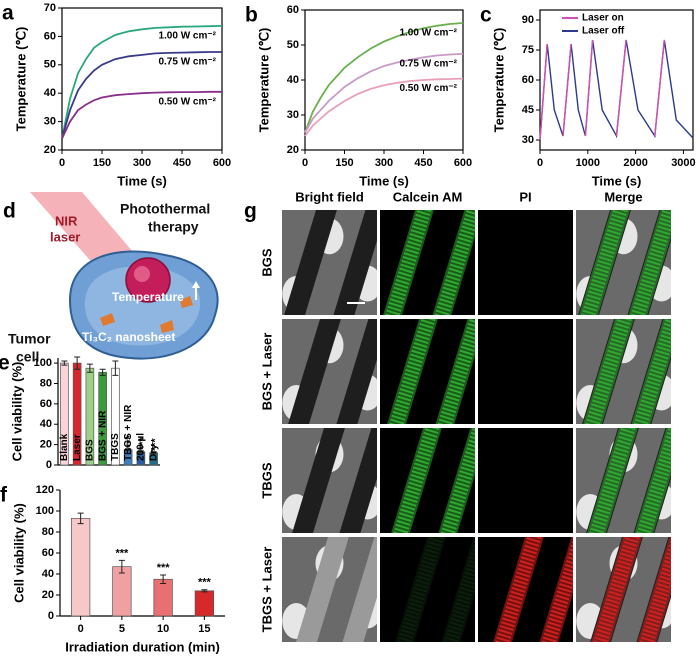 The height and width of the screenshot is (661, 700). I want to click on category-label: TBGS, so click(115, 447).